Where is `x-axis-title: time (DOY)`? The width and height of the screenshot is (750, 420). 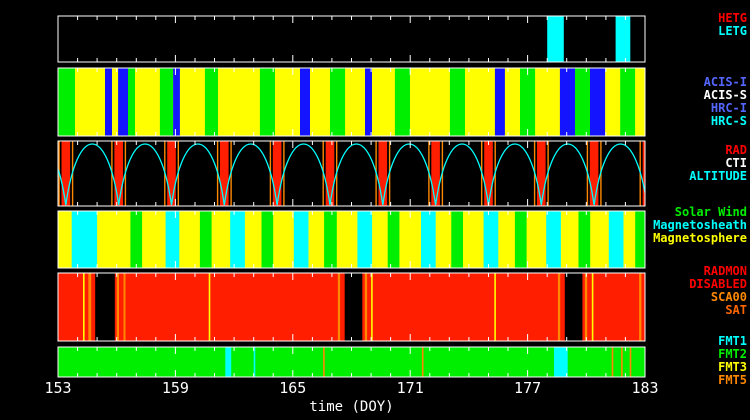
x-axis-title: time (DOY) is located at coordinates (351, 407).